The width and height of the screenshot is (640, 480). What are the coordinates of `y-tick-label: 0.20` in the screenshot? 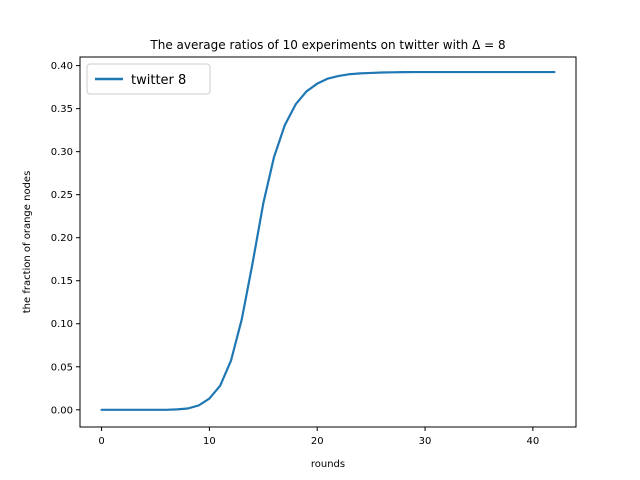 It's located at (62, 238).